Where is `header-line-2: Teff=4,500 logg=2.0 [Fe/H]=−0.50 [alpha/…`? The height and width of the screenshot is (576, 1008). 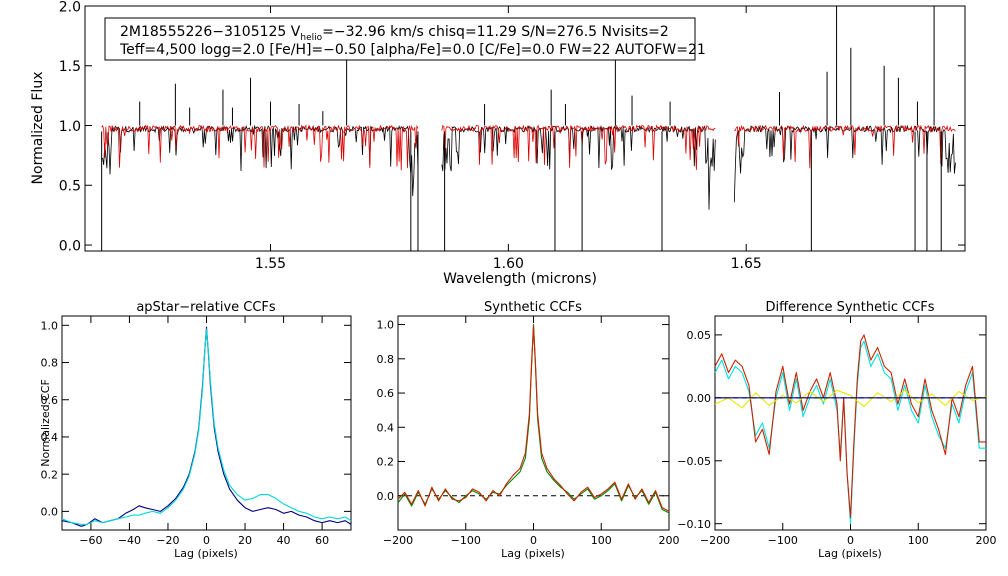 header-line-2: Teff=4,500 logg=2.0 [Fe/H]=−0.50 [alpha/… is located at coordinates (412, 50).